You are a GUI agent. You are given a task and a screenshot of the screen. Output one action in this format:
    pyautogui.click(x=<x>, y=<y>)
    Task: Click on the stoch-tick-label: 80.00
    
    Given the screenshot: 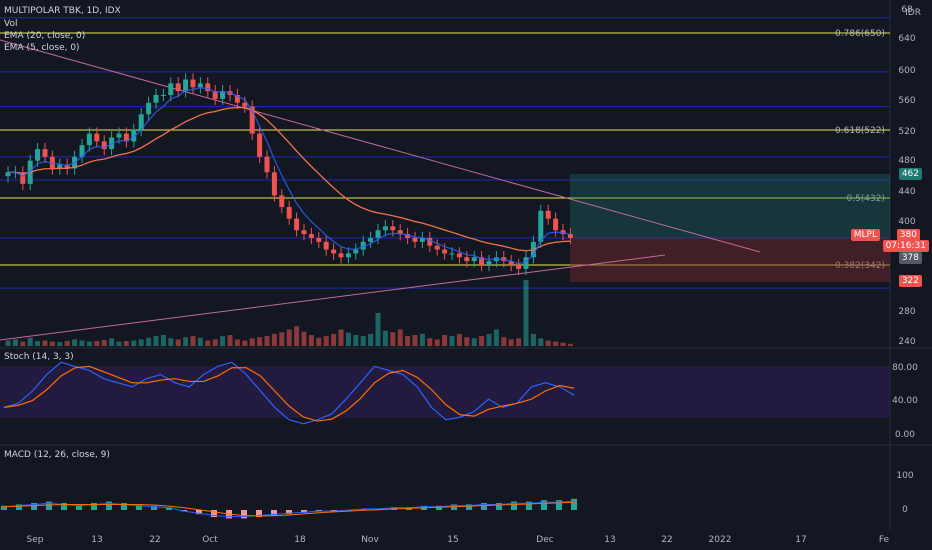 What is the action you would take?
    pyautogui.click(x=905, y=368)
    